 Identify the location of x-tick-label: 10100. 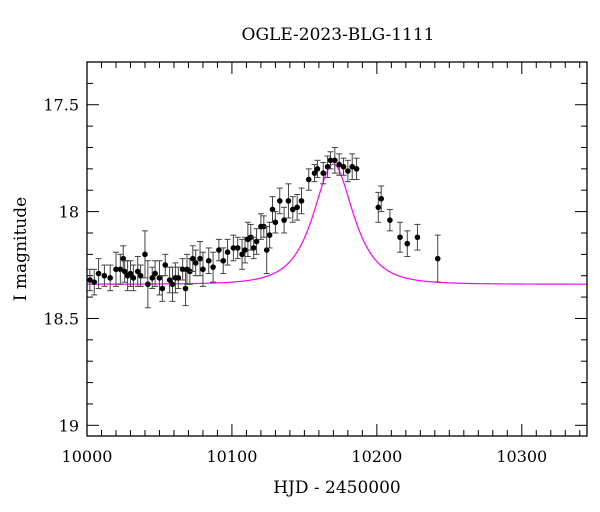
(231, 456).